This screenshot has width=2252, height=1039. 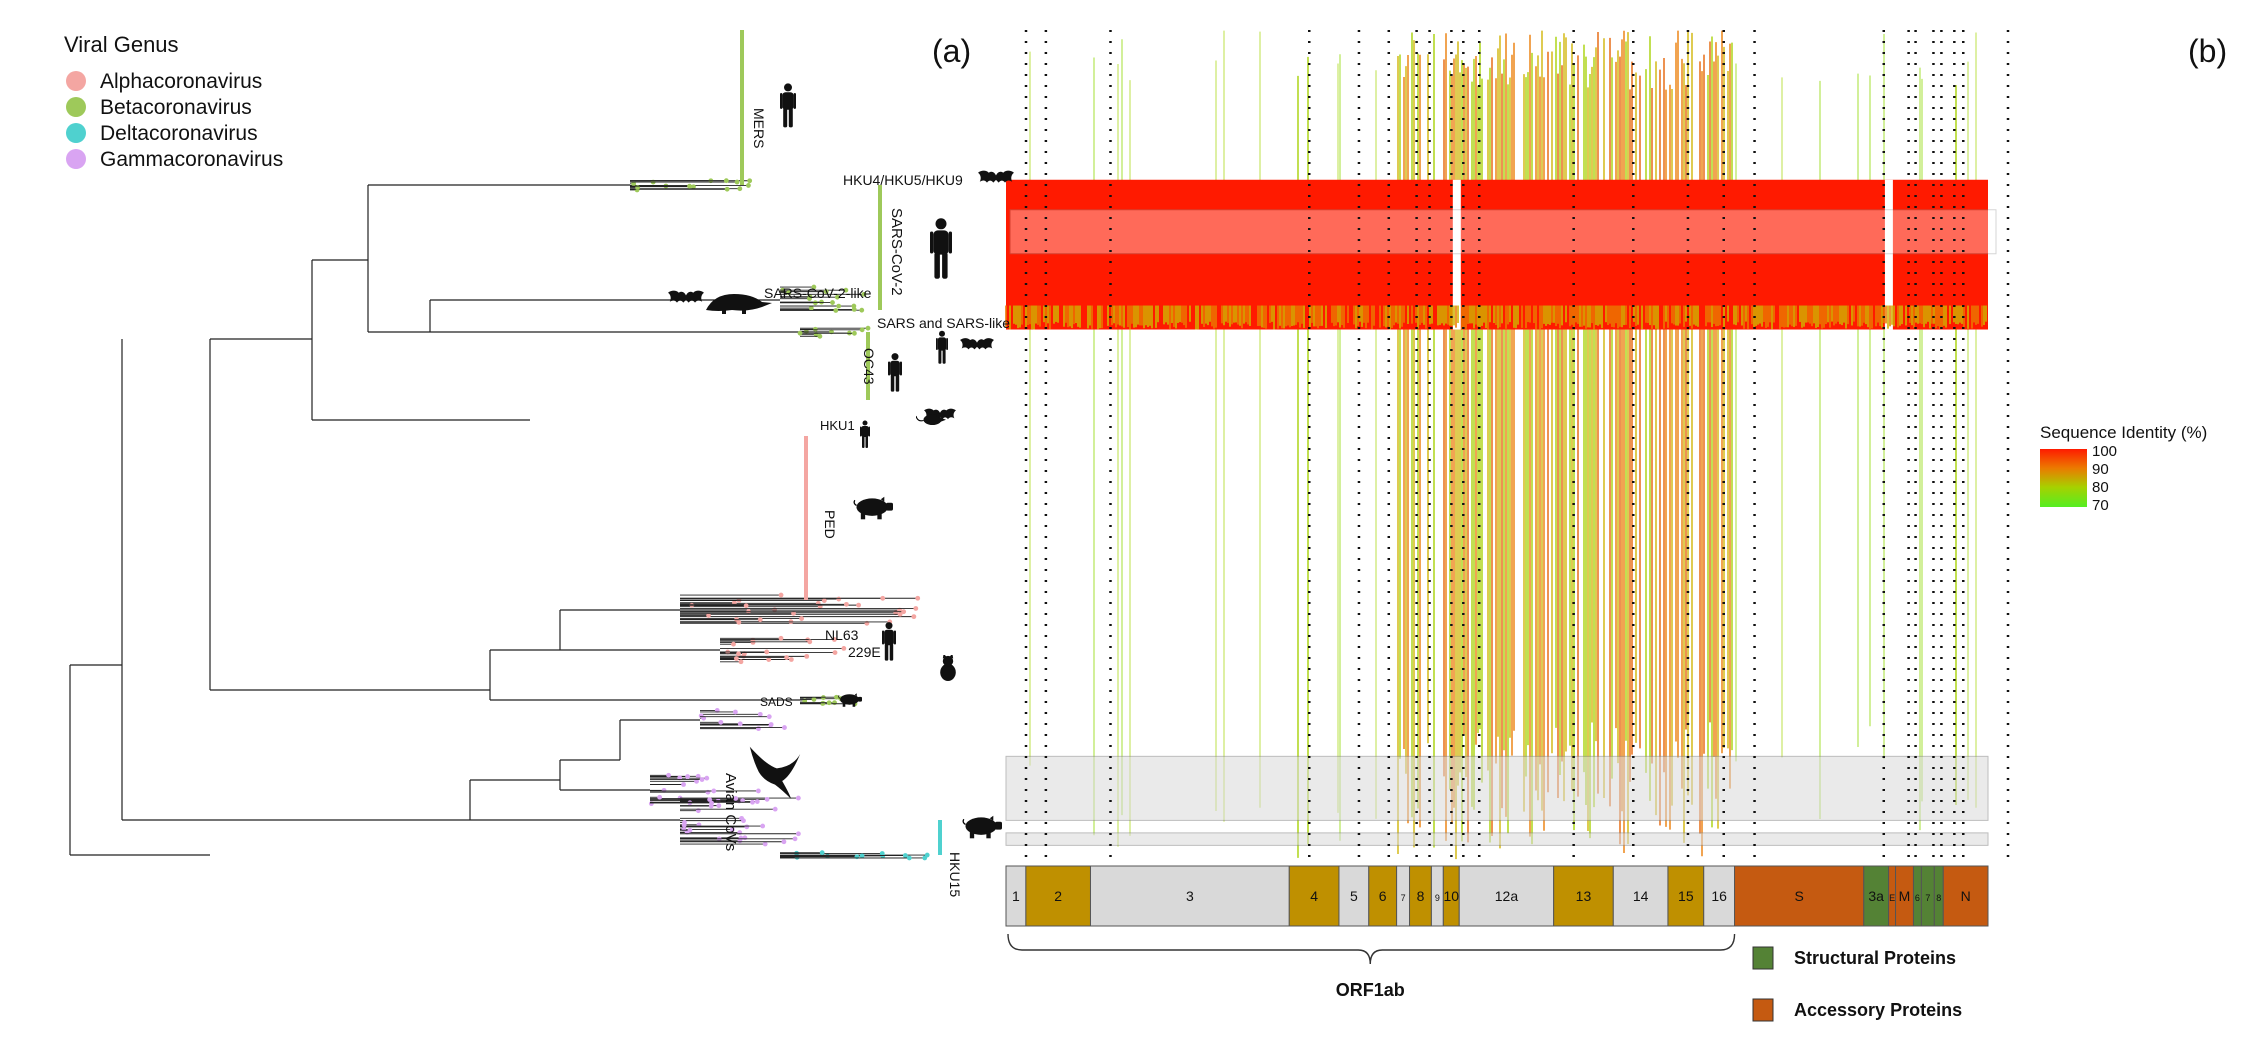 What do you see at coordinates (739, 304) in the screenshot?
I see `pangolin-icon` at bounding box center [739, 304].